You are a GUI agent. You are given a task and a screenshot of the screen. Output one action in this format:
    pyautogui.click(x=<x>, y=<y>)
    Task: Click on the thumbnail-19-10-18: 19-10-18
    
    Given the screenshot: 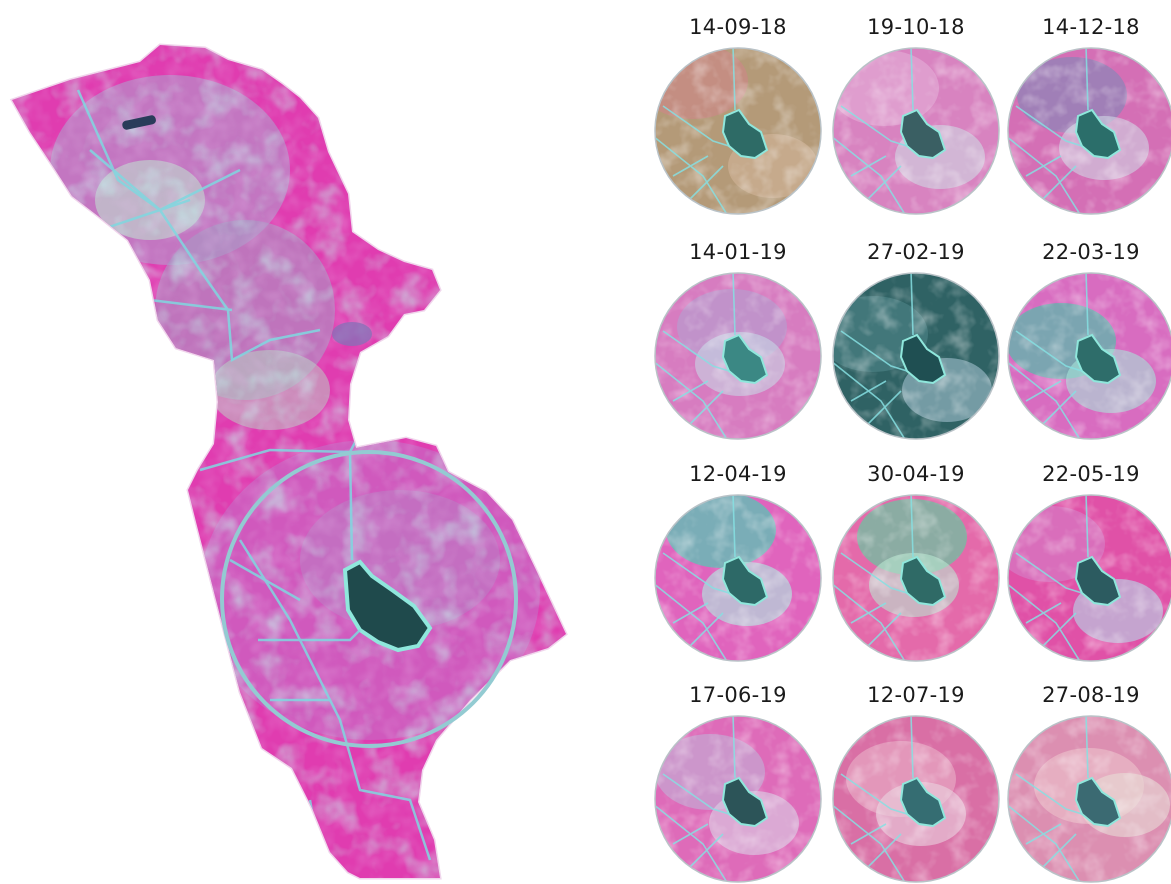 What is the action you would take?
    pyautogui.click(x=916, y=114)
    